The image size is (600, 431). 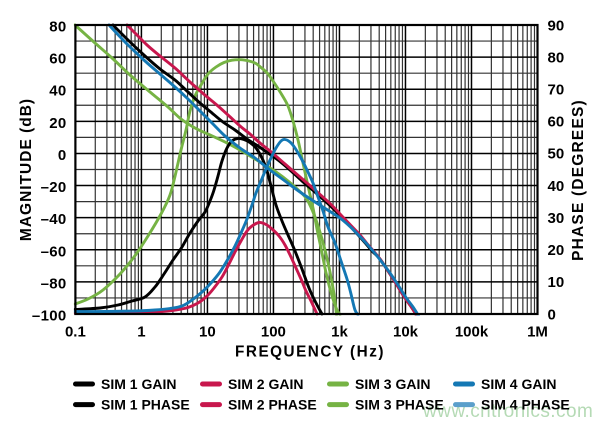 What do you see at coordinates (518, 384) in the screenshot?
I see `svg-text: SIM 4 GAIN` at bounding box center [518, 384].